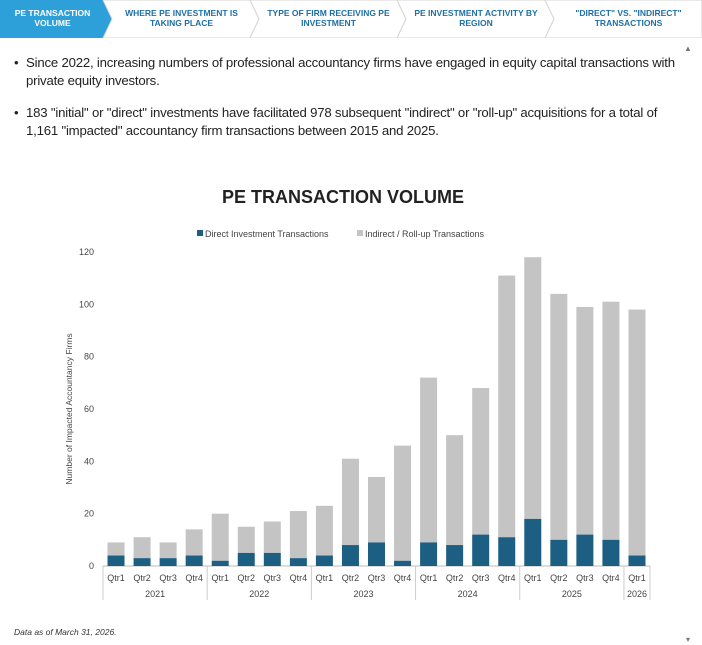  Describe the element at coordinates (689, 344) in the screenshot. I see `vertical-scrollbar: ▲ ▾` at that location.